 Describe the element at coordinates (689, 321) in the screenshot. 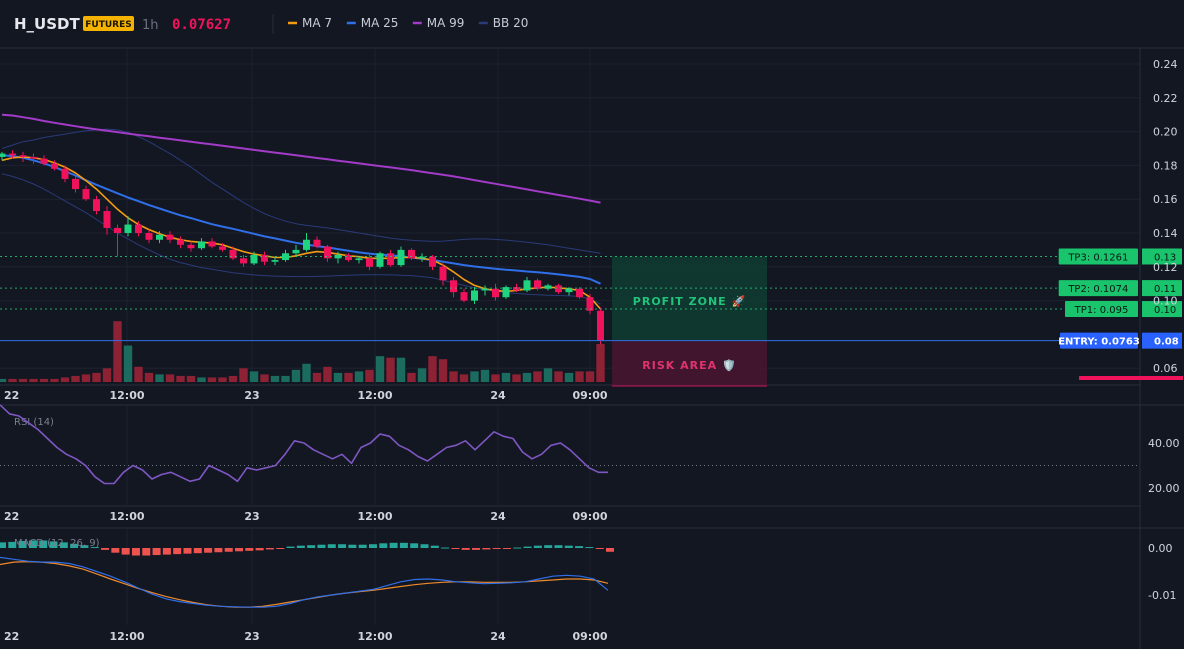

I see `trade-zones: PROFIT ZONE 🚀 RISK AREA 🛡️` at that location.